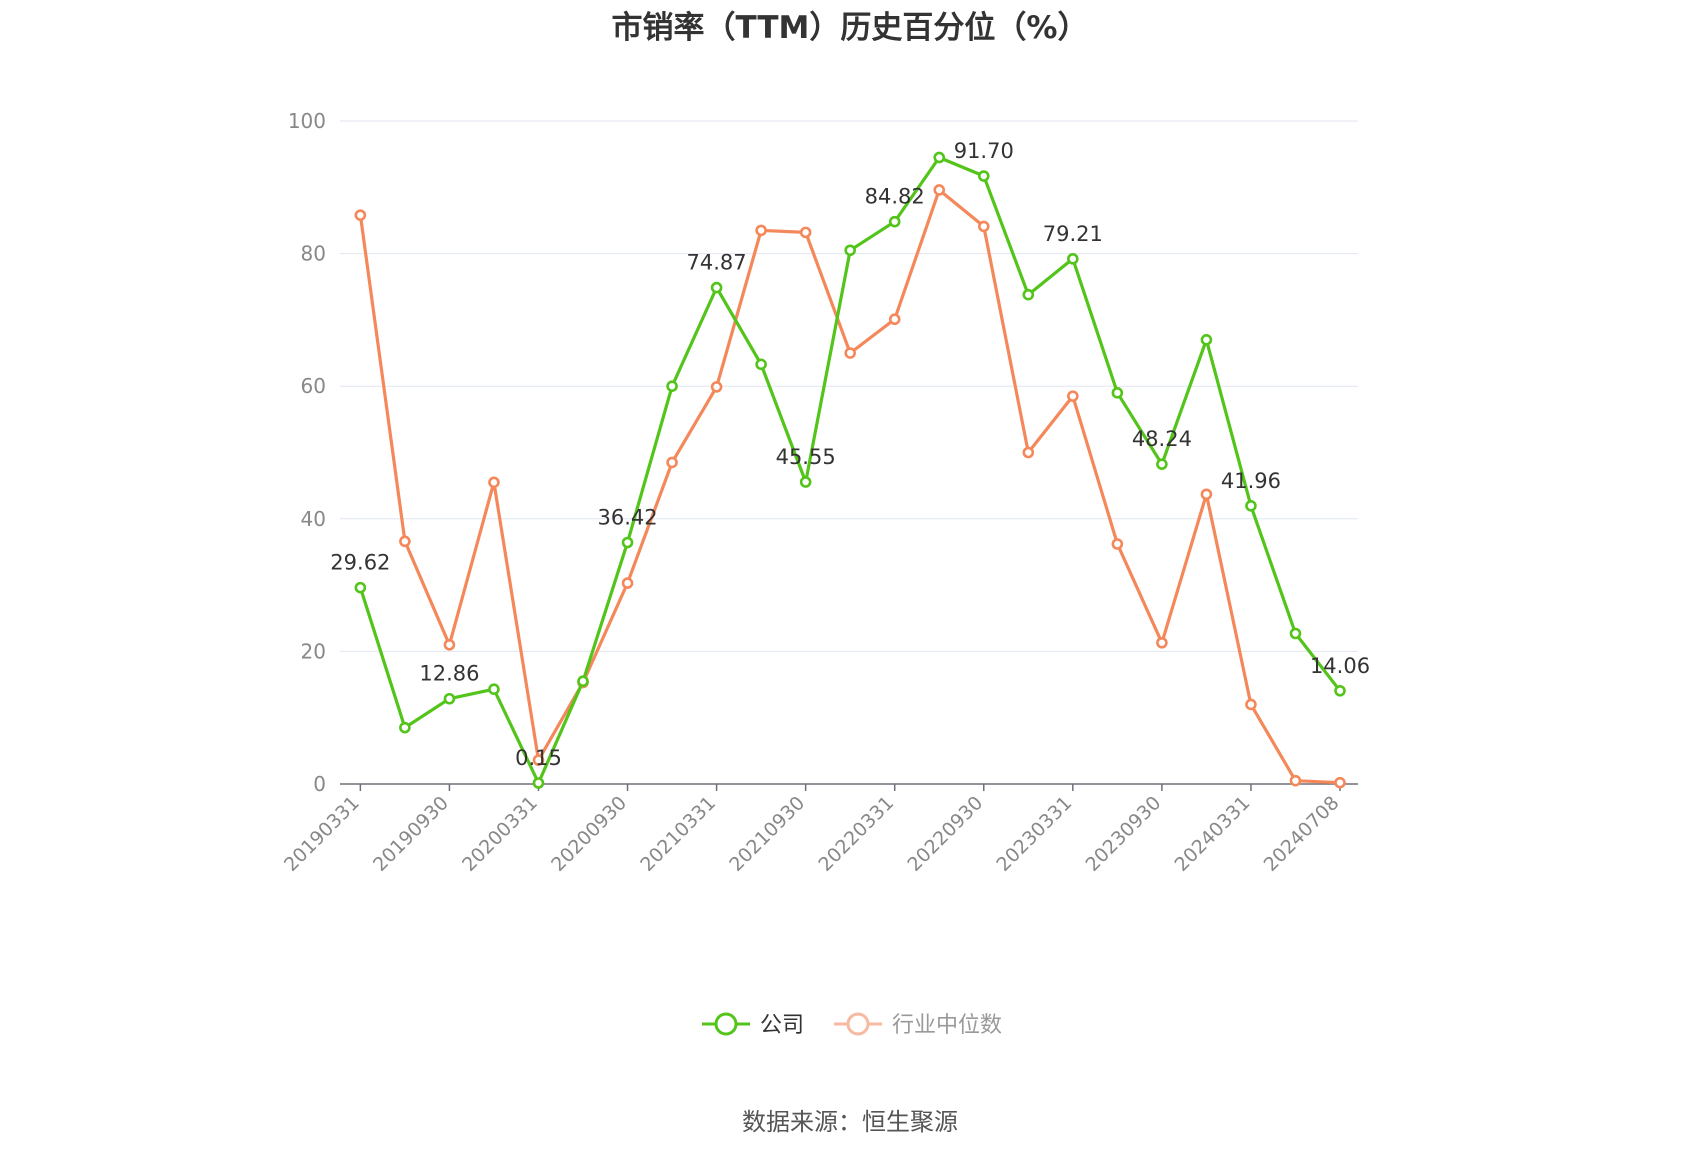 This screenshot has width=1700, height=1150. Describe the element at coordinates (449, 674) in the screenshot. I see `data-label-20190930: 12.86` at that location.